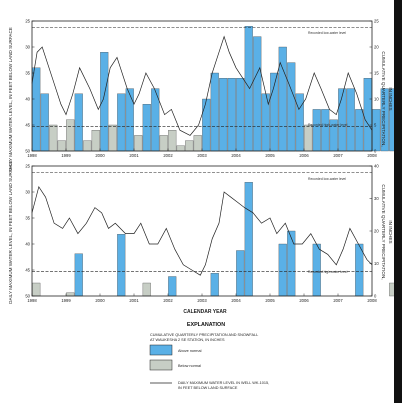 The image size is (402, 403). I want to click on water-level-line-label-2: IN FEET BELOW LAND SURFACE, so click(208, 388).